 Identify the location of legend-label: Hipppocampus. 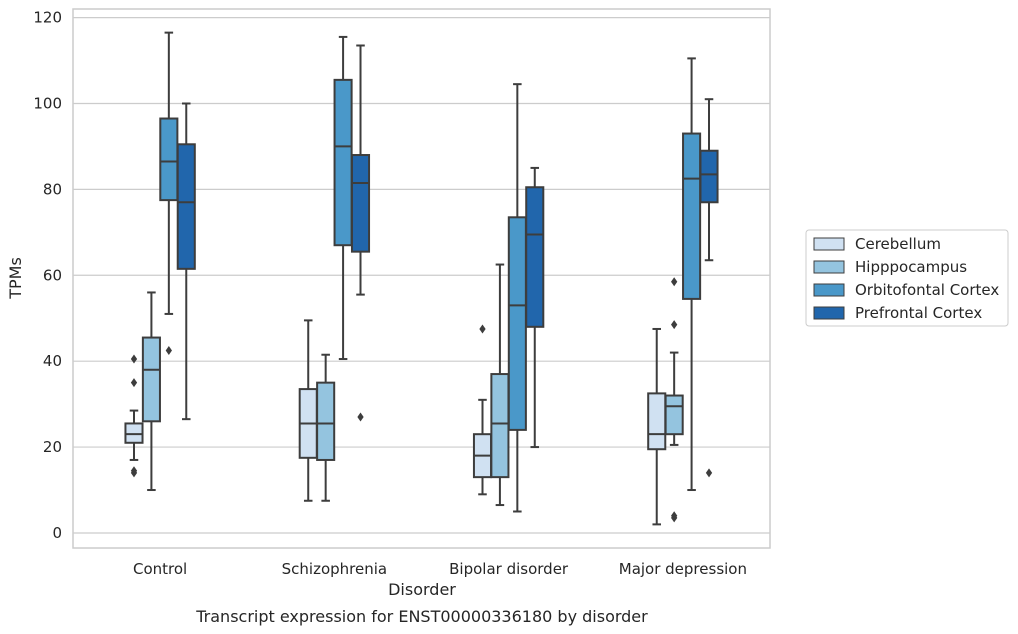
(911, 267).